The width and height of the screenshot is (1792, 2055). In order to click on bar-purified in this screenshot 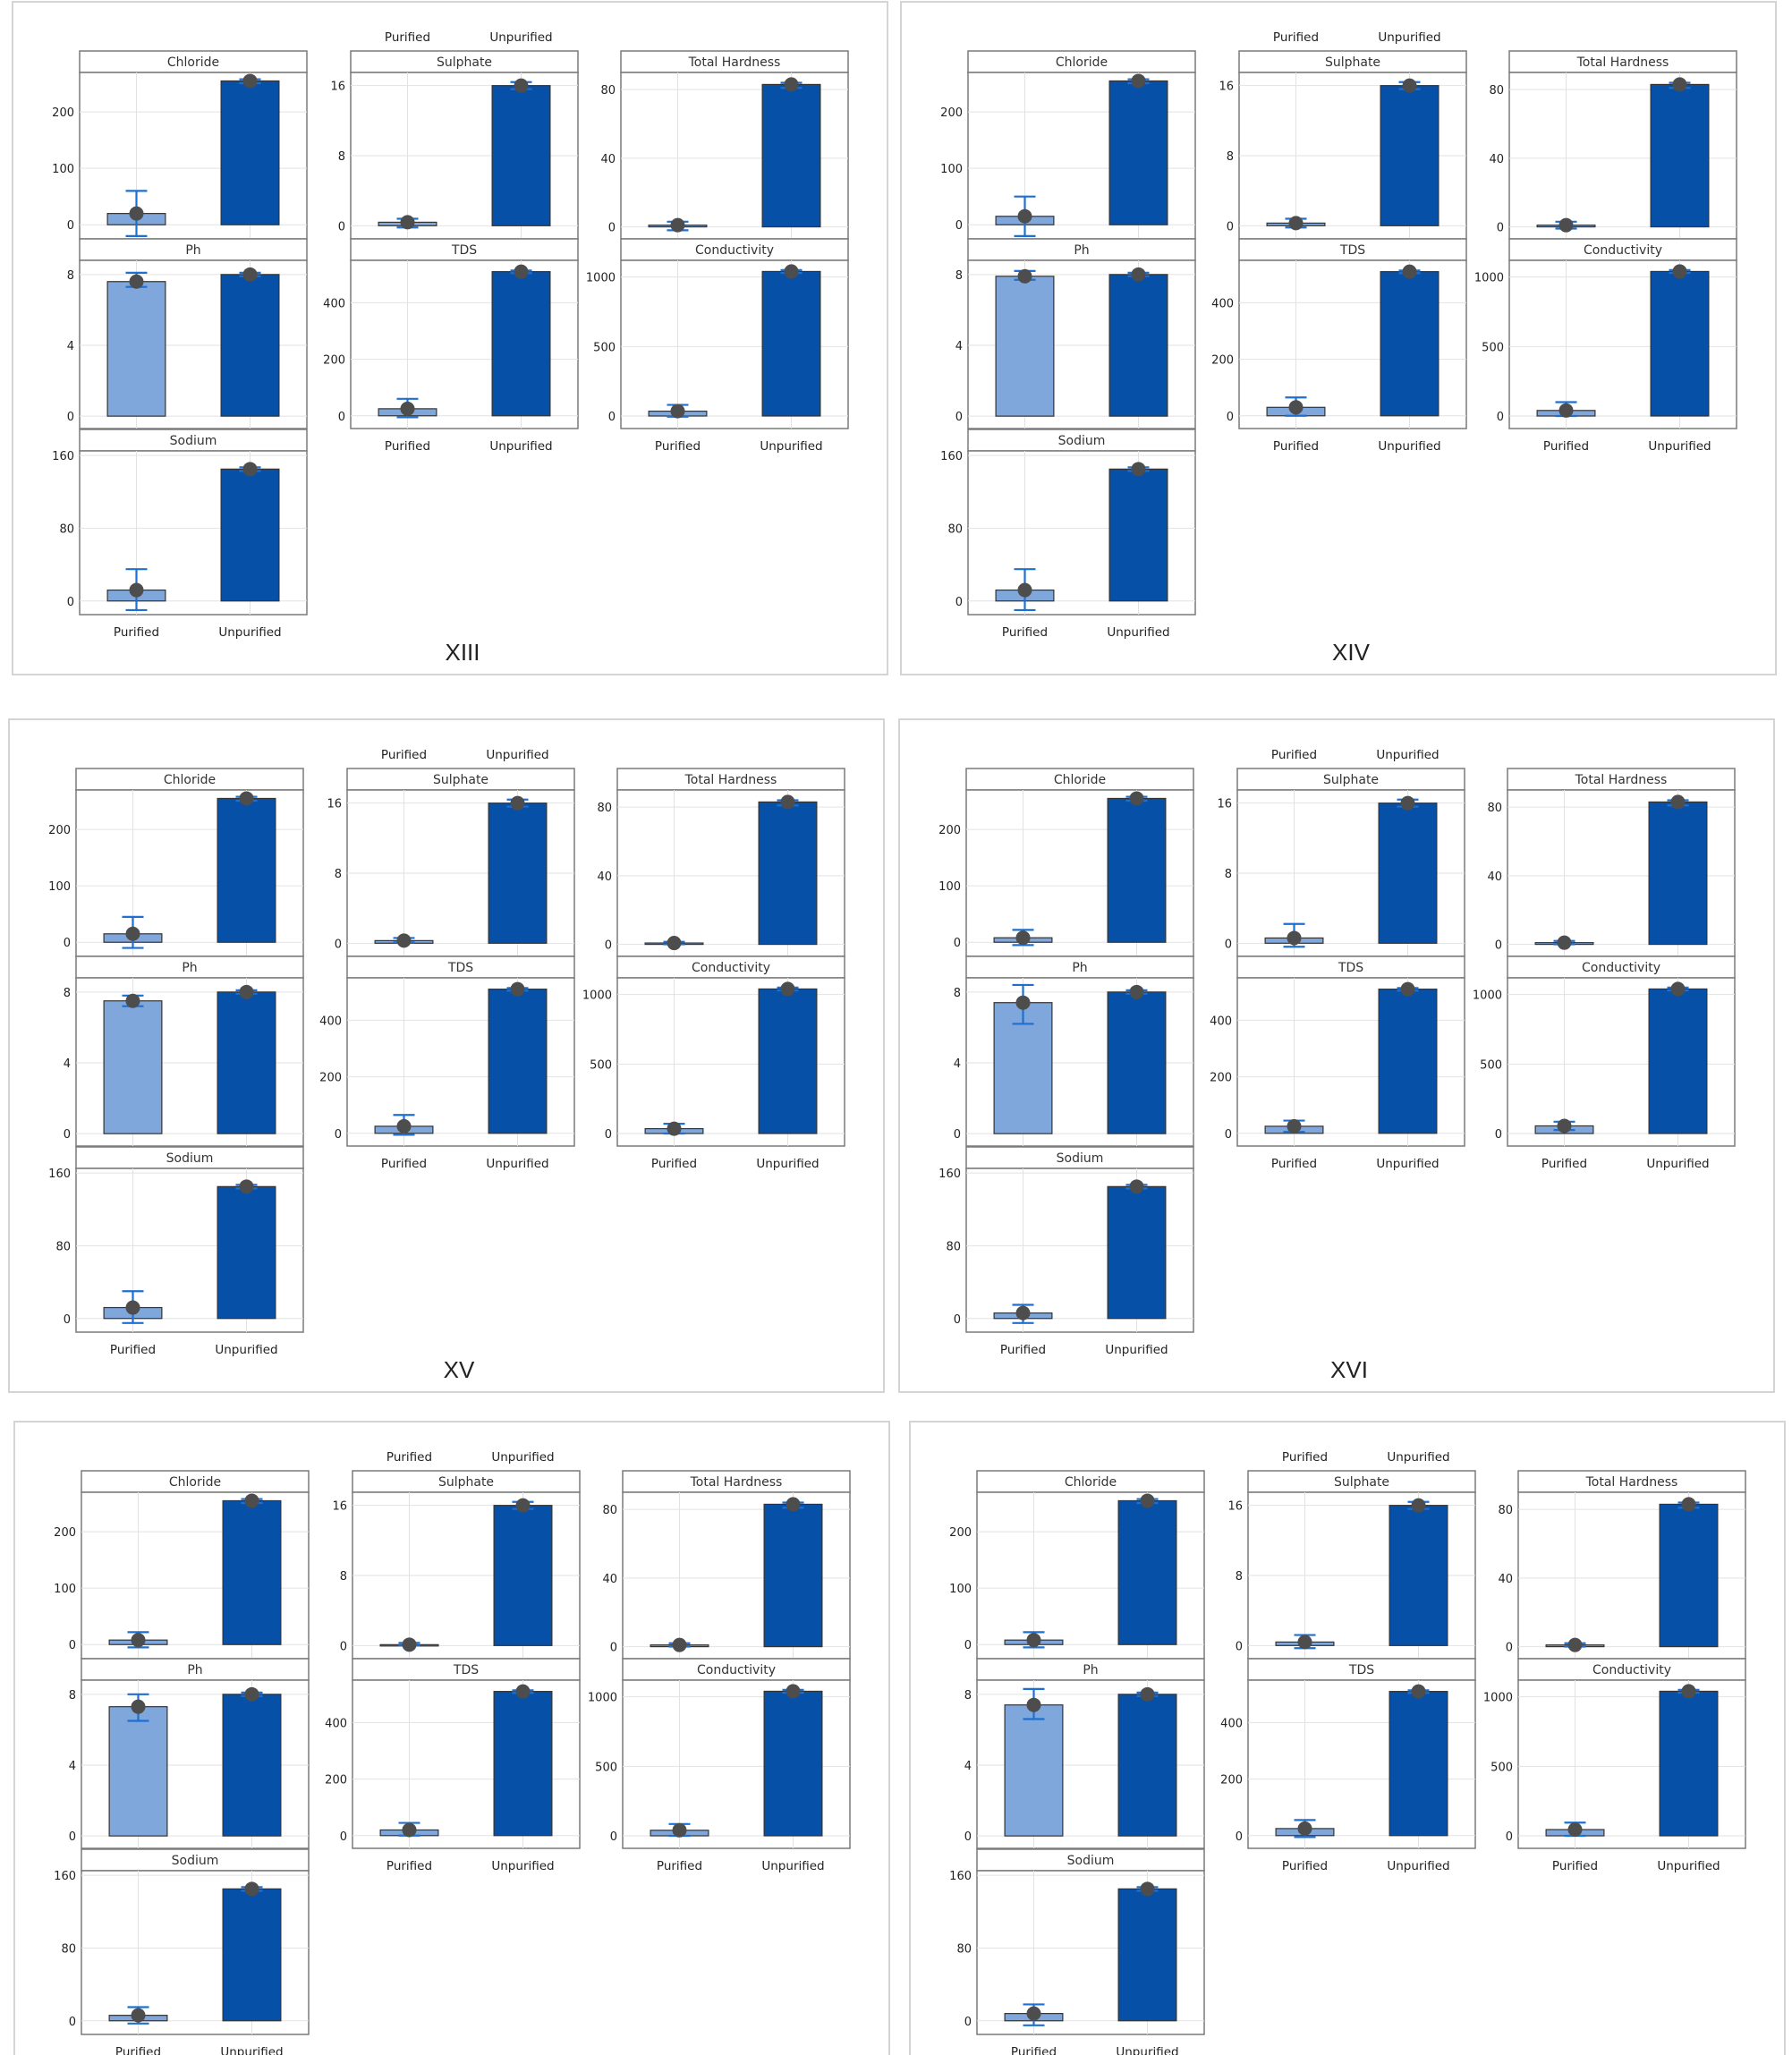, I will do `click(1034, 1771)`.